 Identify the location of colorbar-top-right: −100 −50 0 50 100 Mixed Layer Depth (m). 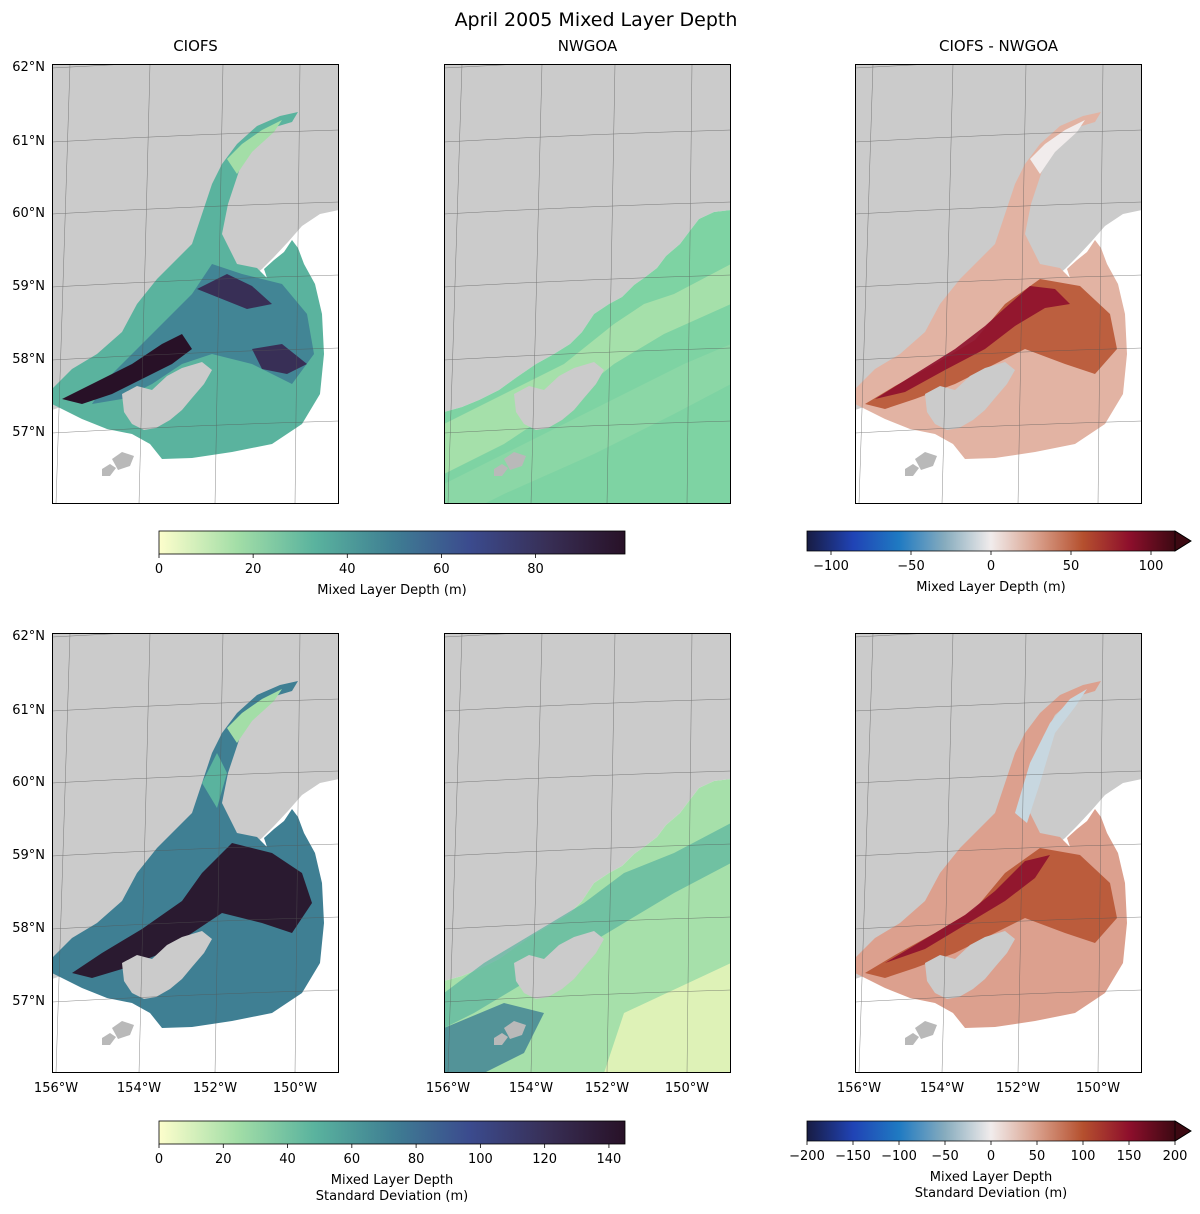
(999, 562).